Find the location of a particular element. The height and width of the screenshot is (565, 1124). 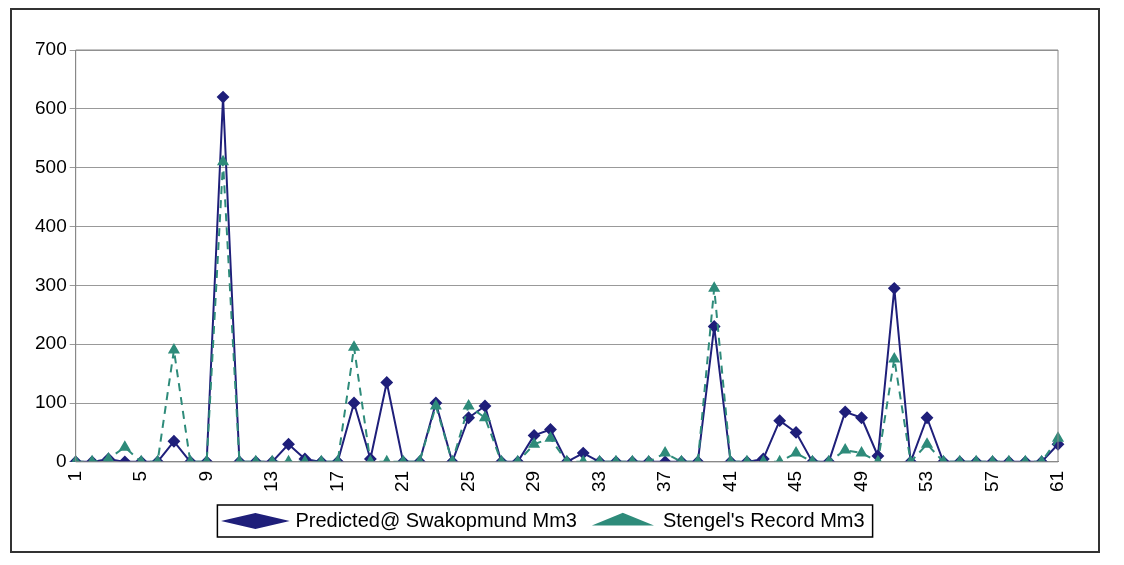

y-tick-label: 400 is located at coordinates (51, 225).